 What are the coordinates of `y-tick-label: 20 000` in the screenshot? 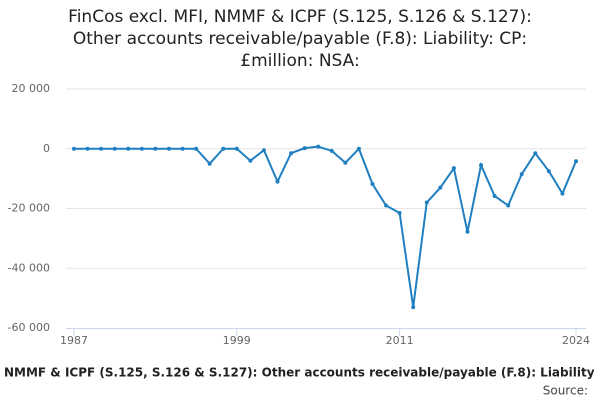 It's located at (31, 88).